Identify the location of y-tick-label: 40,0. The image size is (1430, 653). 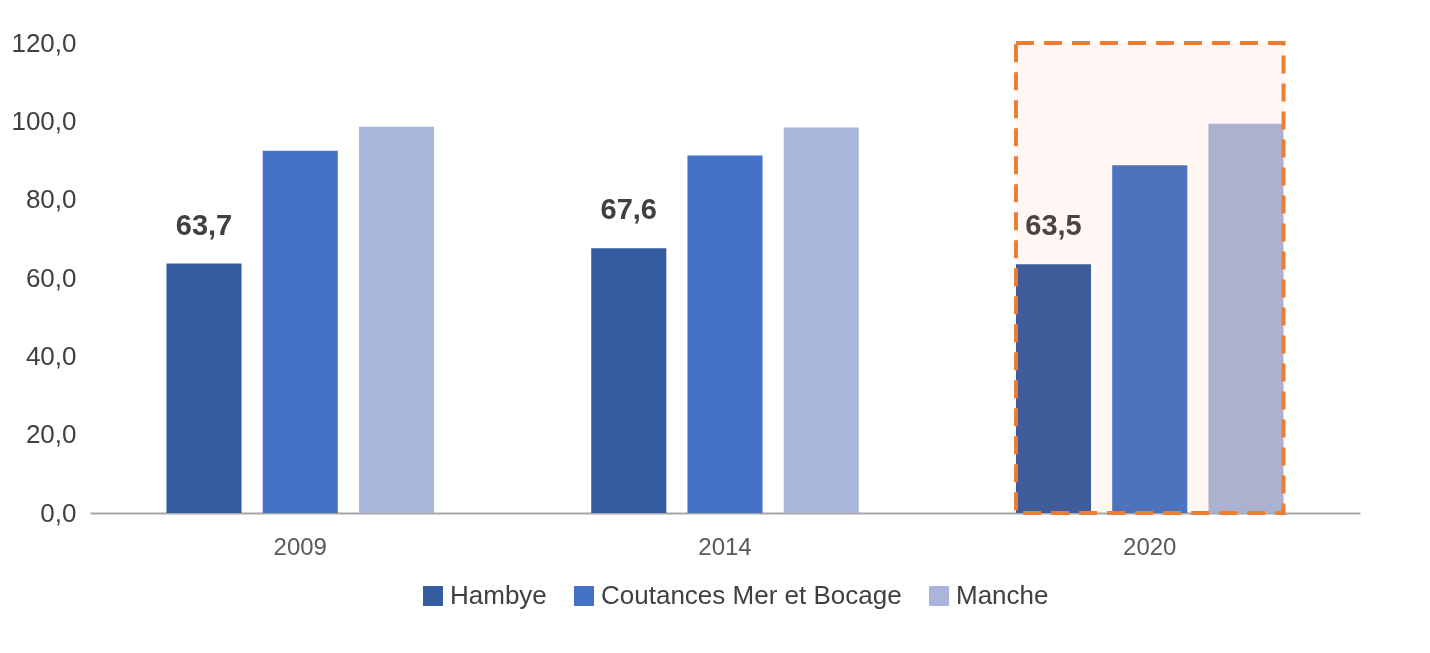
(51, 355).